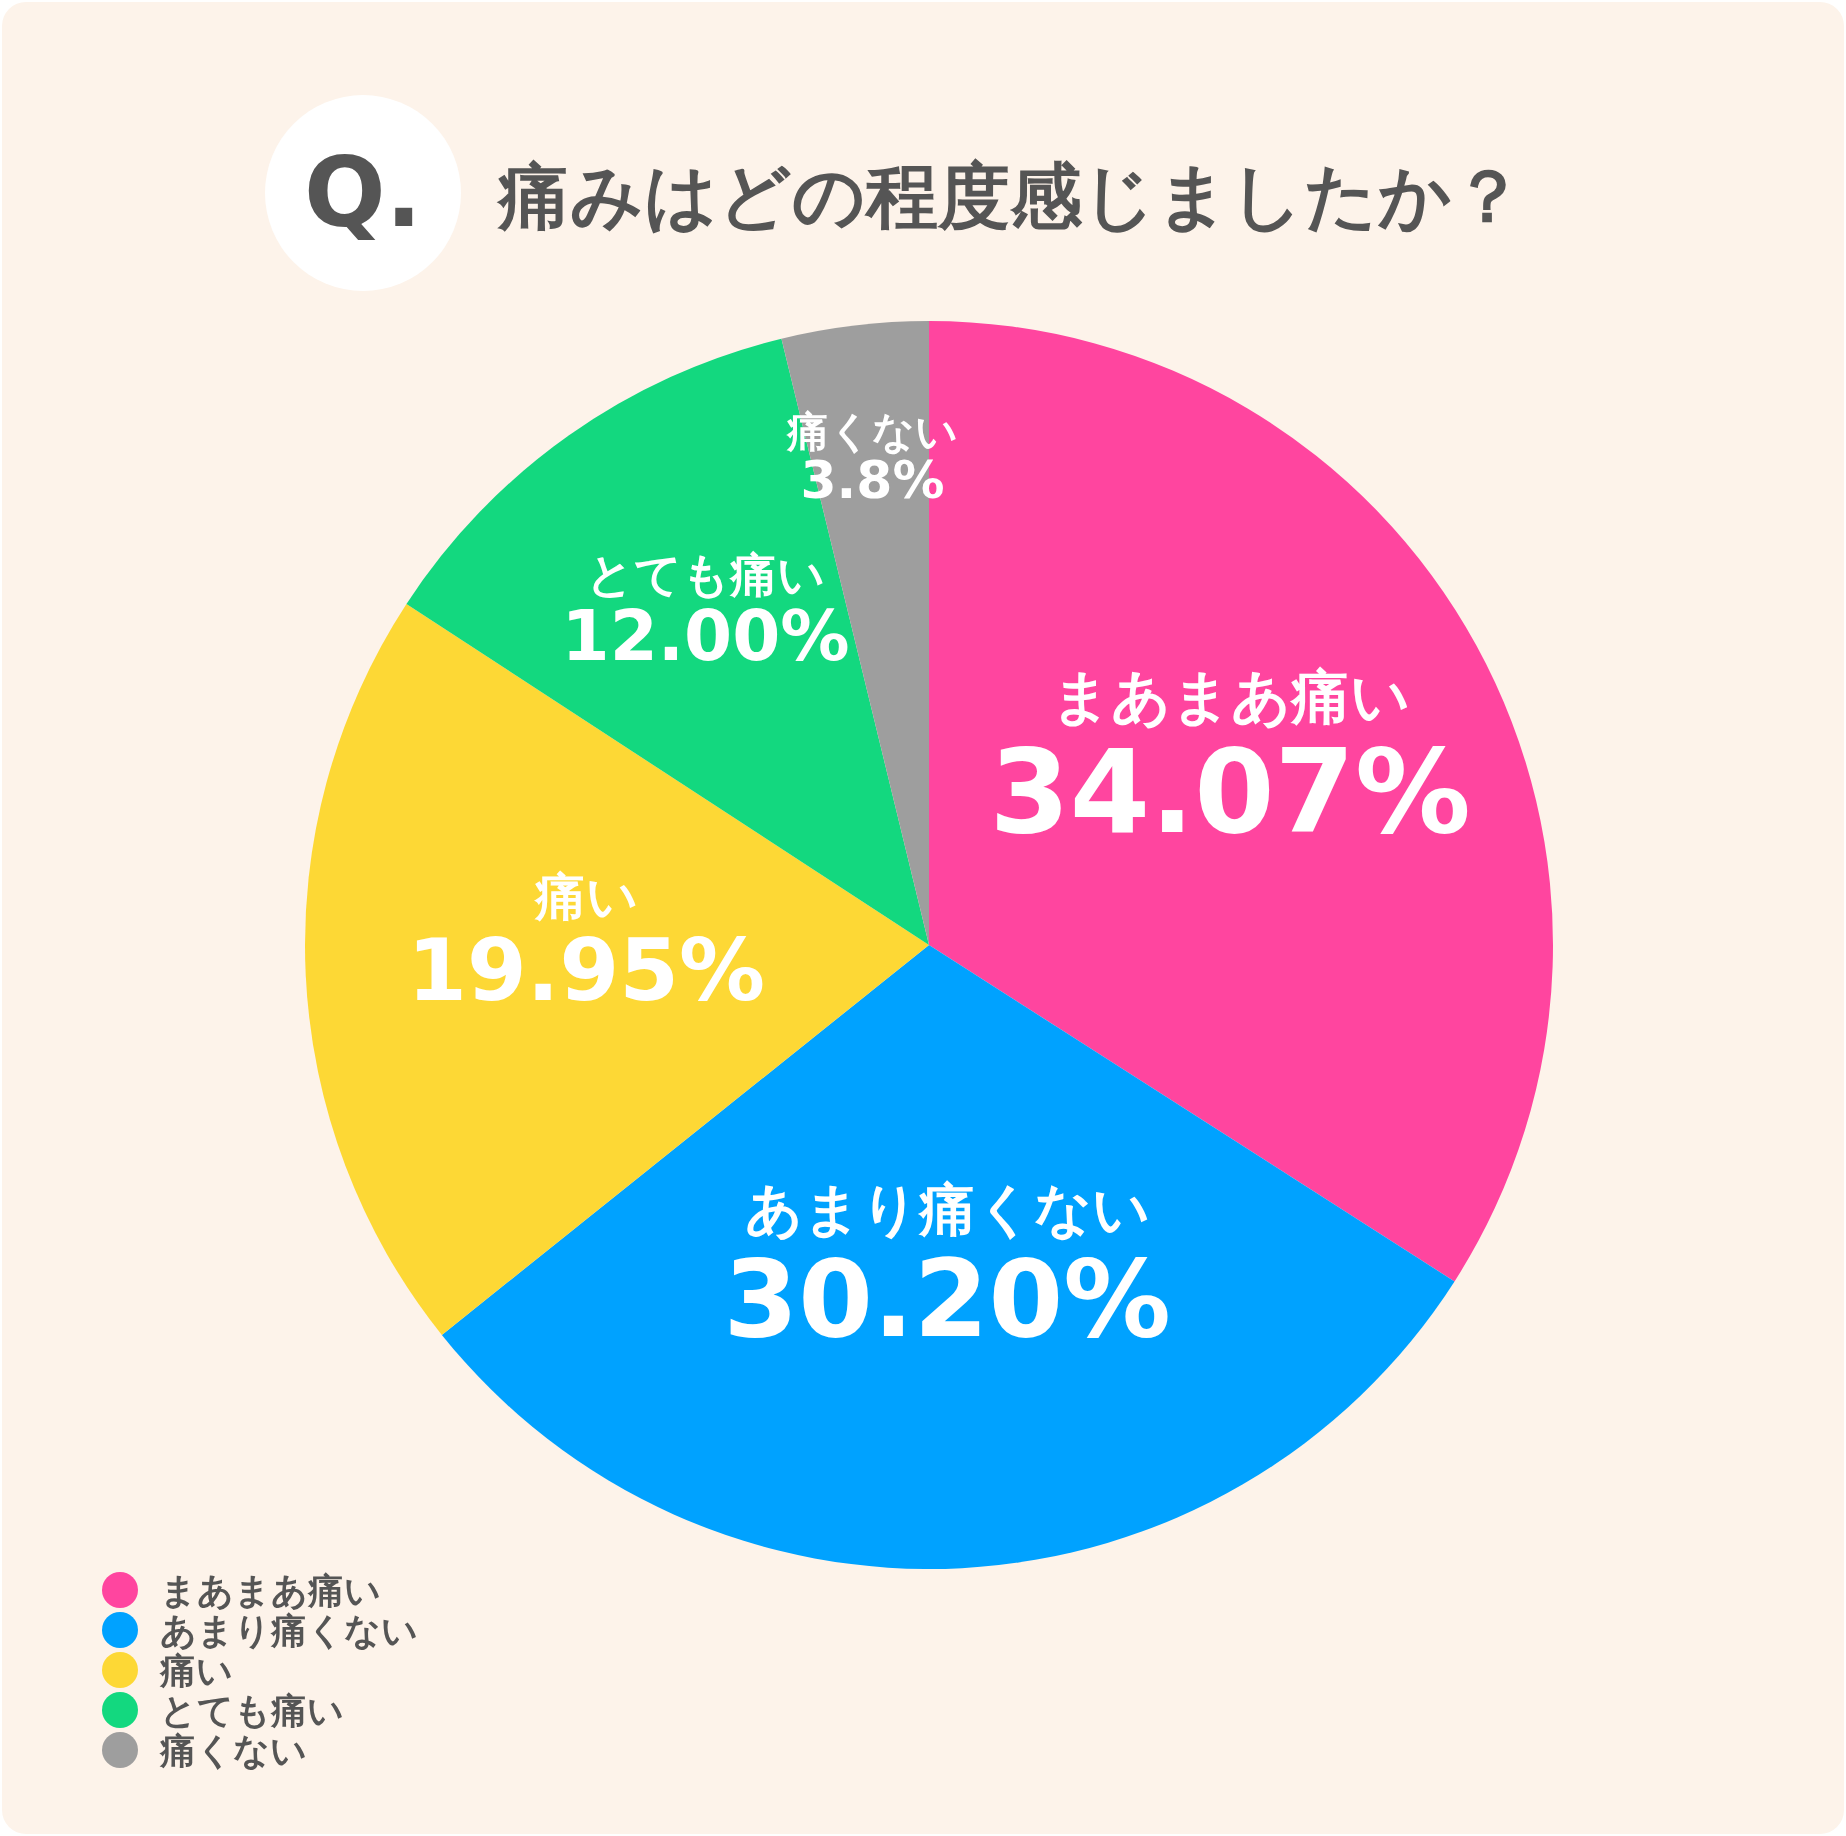  Describe the element at coordinates (1010, 196) in the screenshot. I see `chart-title: 痛みはどの程度感じましたか？` at that location.